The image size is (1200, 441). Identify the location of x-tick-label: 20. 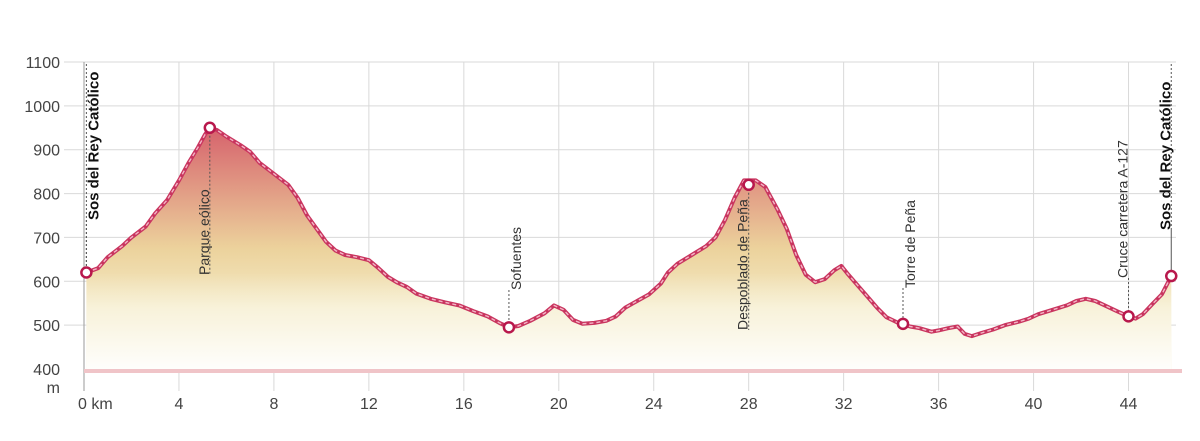
(559, 404).